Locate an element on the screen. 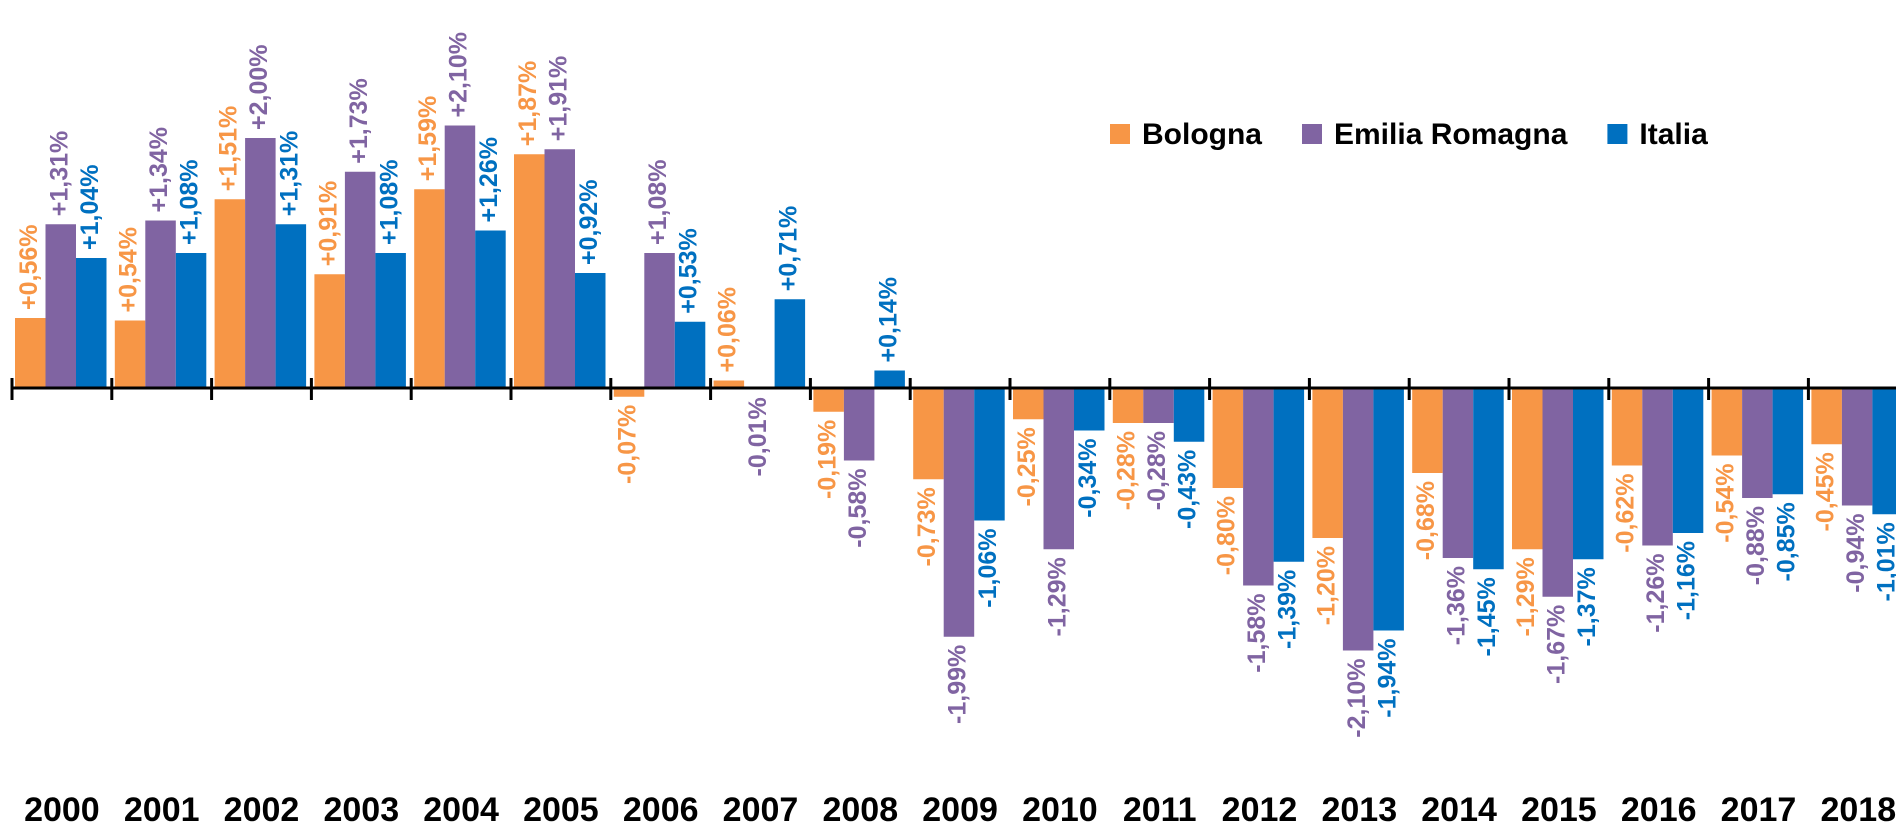  x-tick-label: 2001 is located at coordinates (162, 810).